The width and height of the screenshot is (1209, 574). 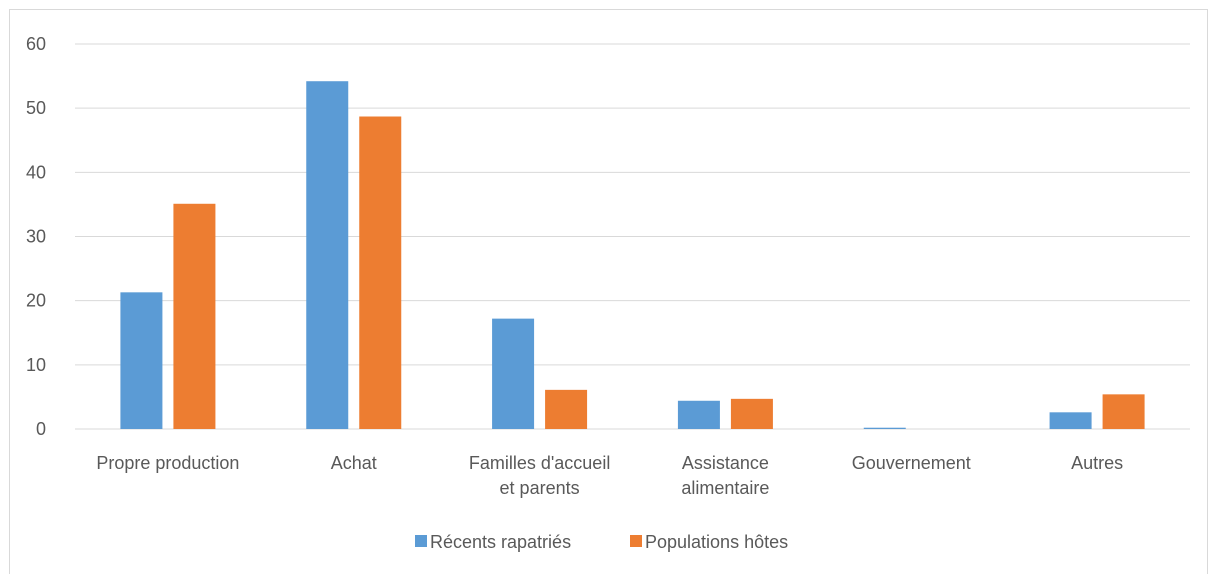 I want to click on y-tick-label: 10, so click(x=36, y=365).